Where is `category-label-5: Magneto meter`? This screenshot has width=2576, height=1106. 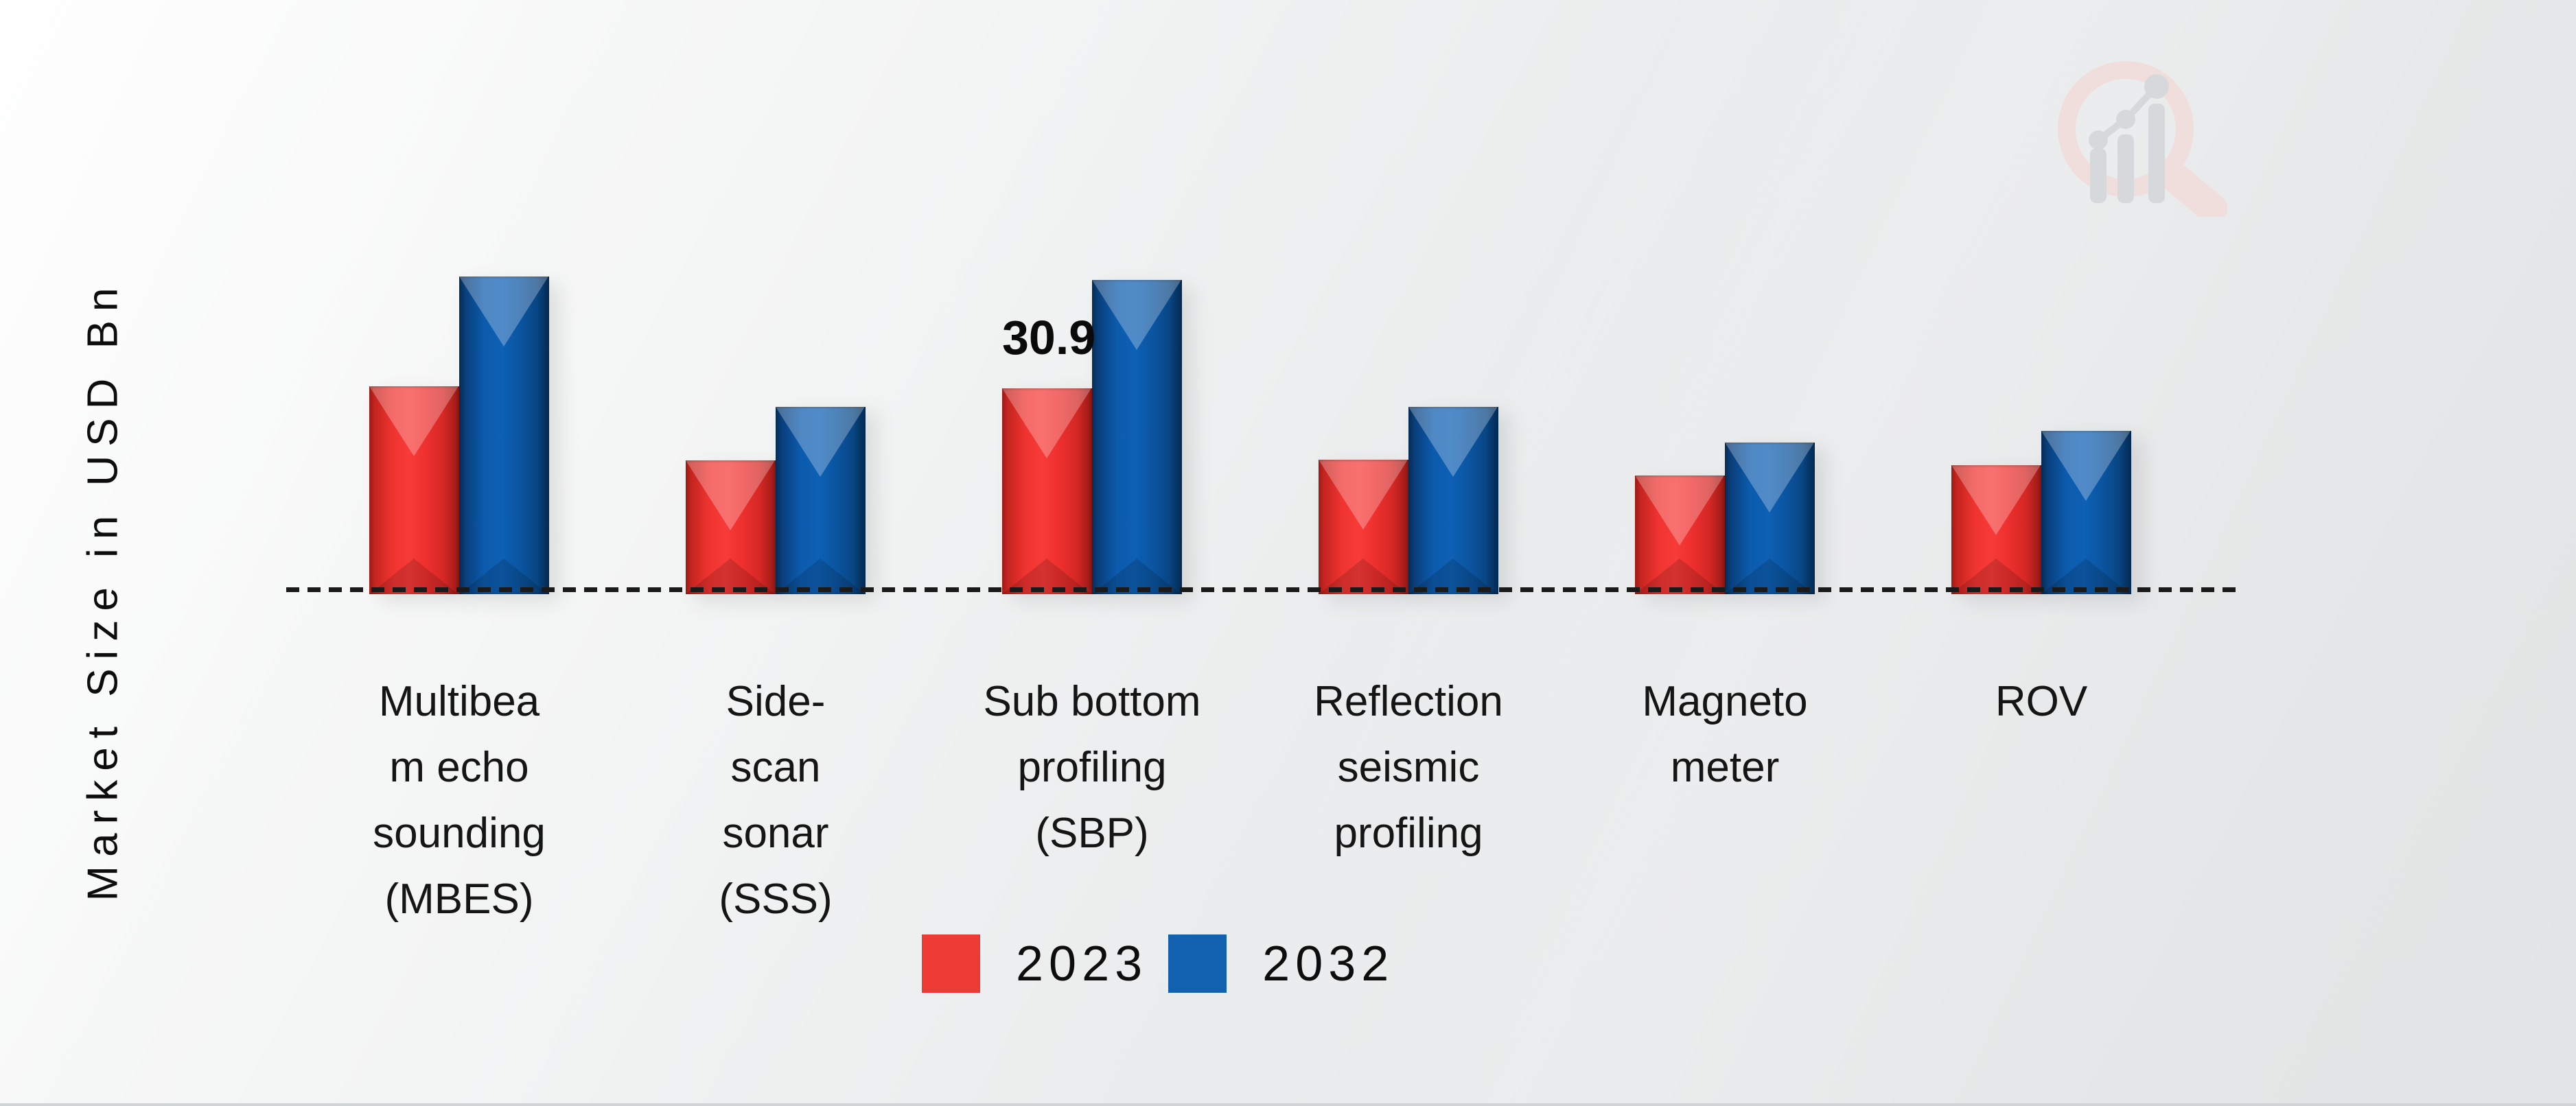
category-label-5: Magneto meter is located at coordinates (1725, 735).